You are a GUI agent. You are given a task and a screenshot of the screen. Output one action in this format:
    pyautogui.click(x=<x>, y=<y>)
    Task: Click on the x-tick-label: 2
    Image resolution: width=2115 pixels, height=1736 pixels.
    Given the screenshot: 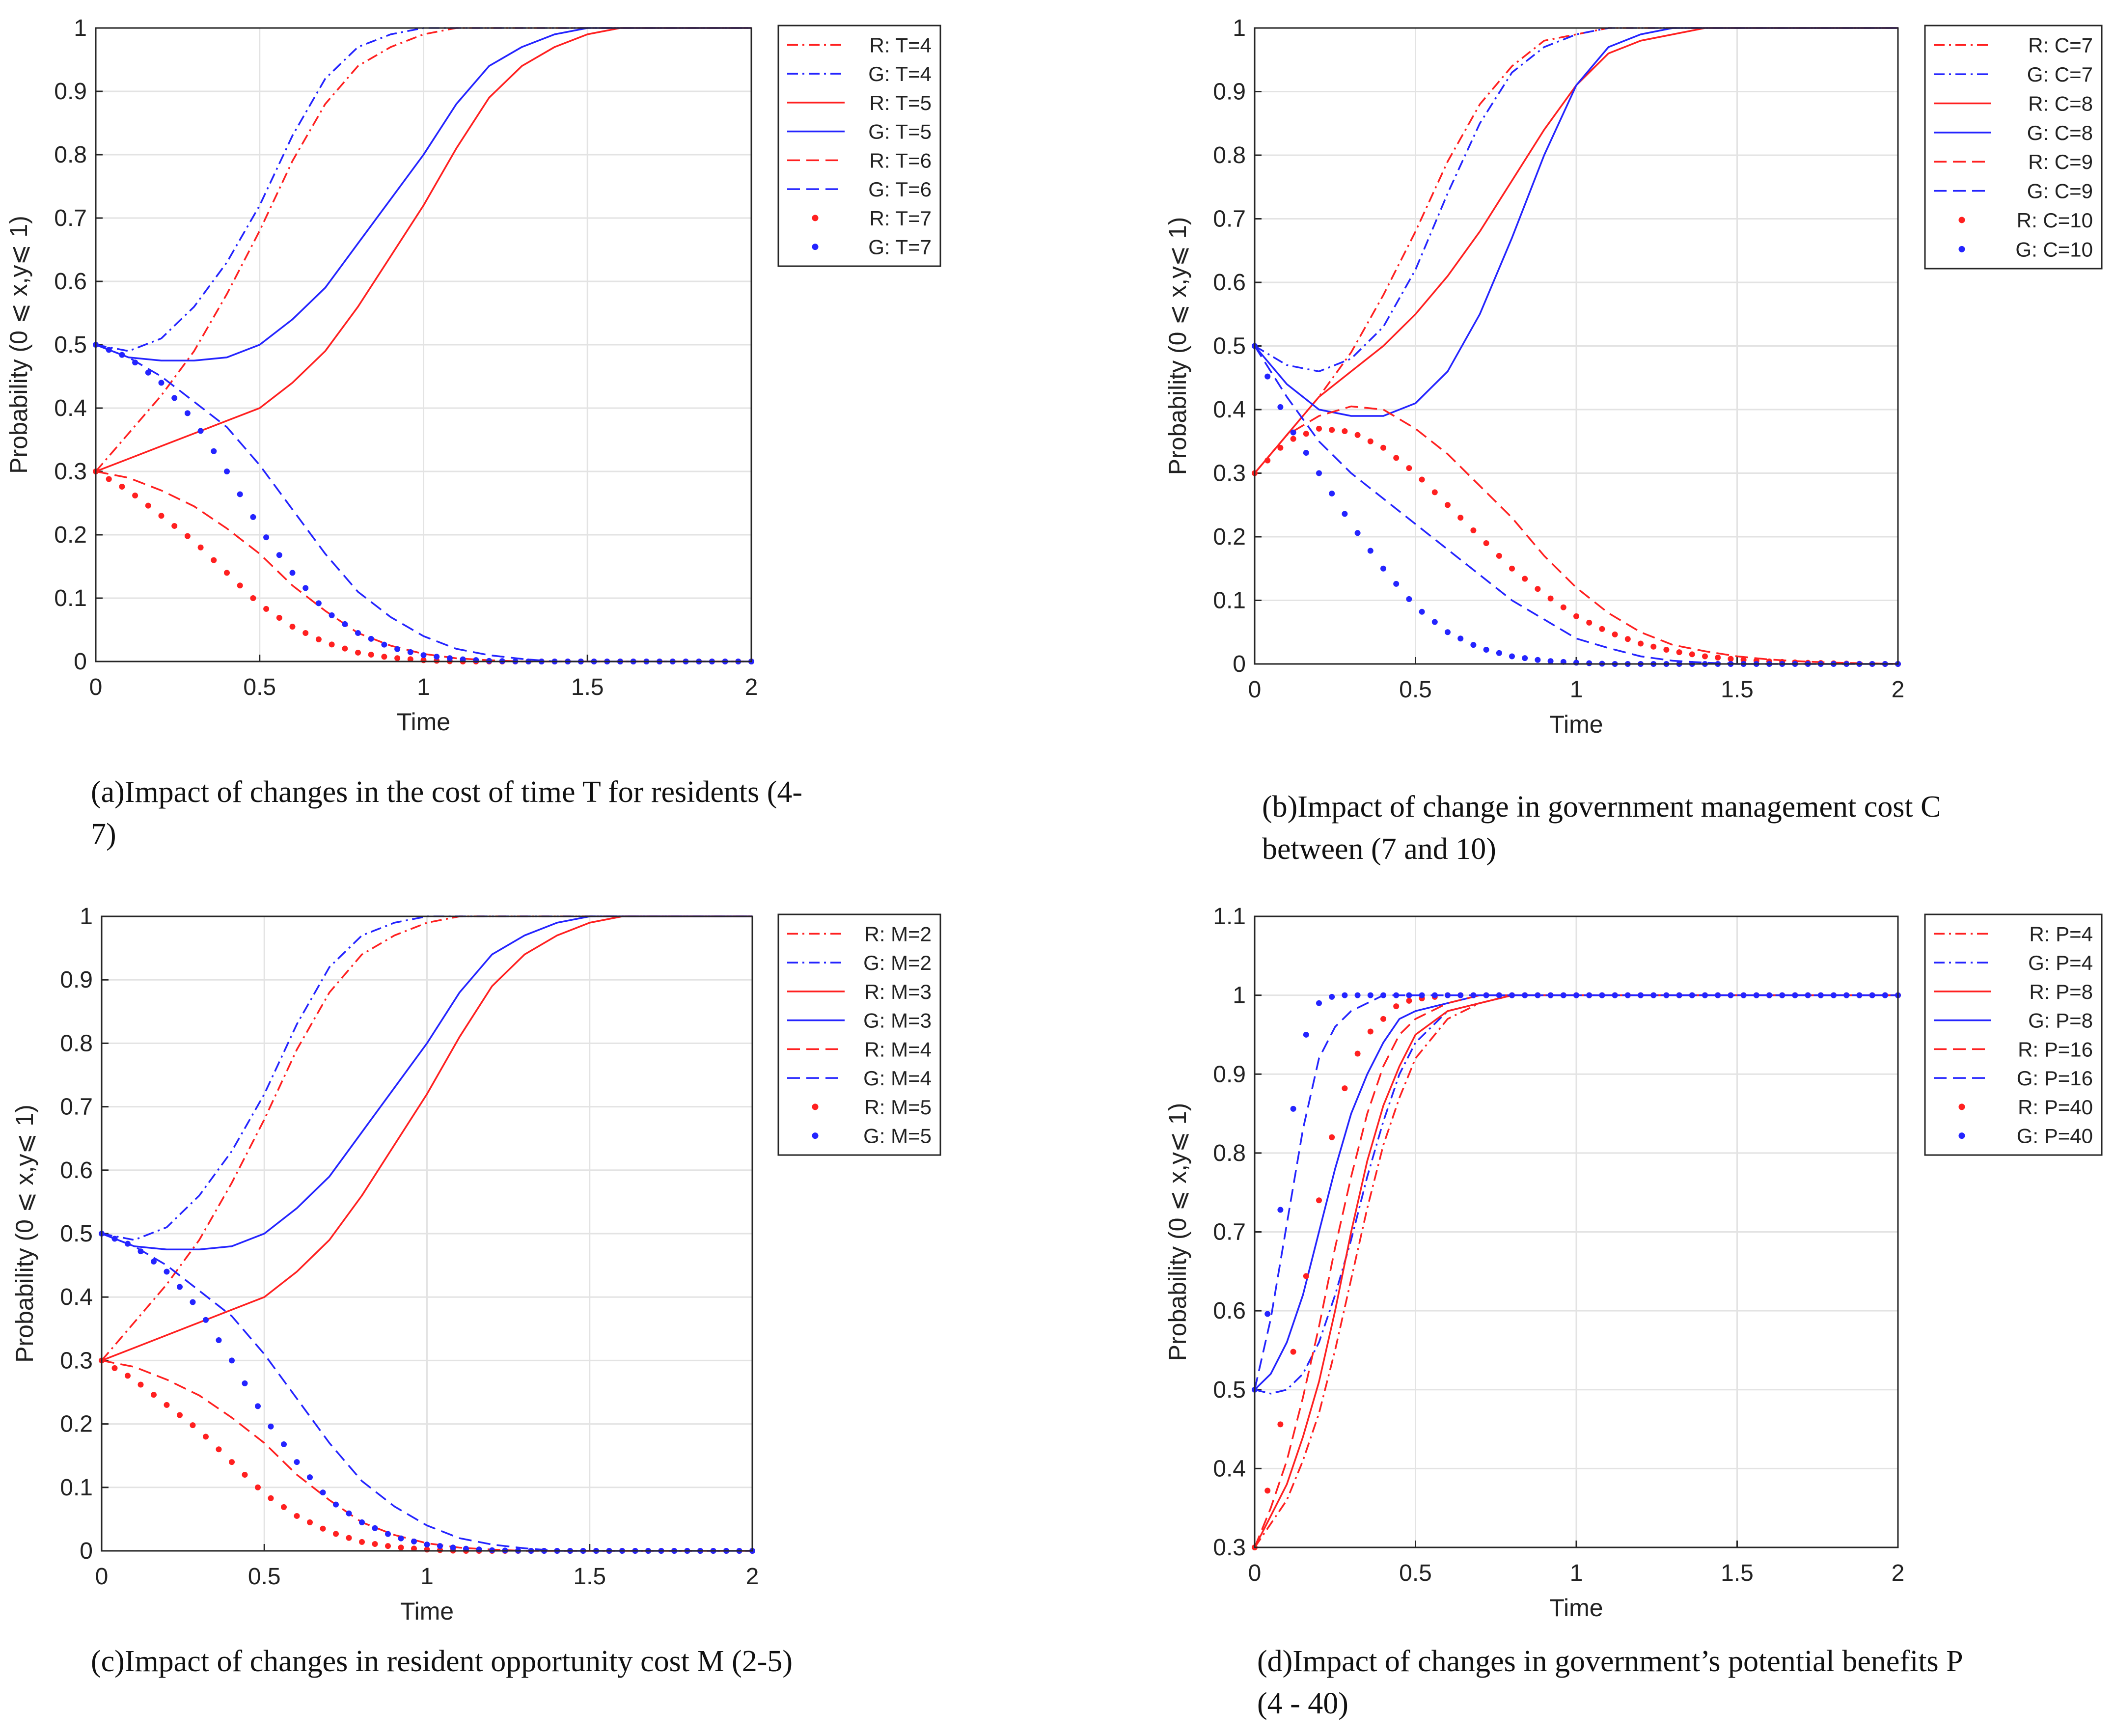 What is the action you would take?
    pyautogui.click(x=752, y=1577)
    